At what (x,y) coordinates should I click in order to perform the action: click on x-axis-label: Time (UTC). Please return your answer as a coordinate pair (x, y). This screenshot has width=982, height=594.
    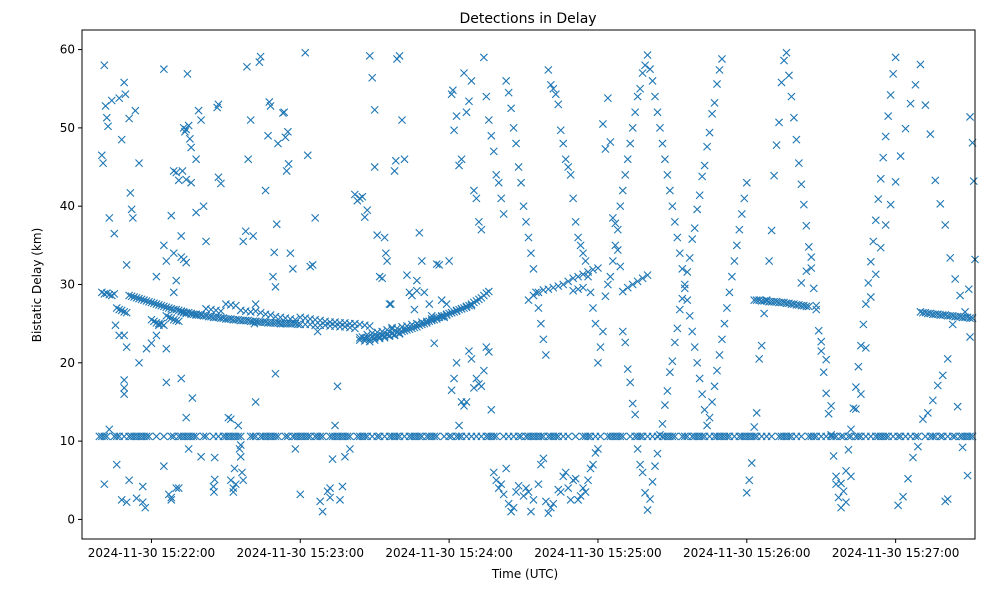
    Looking at the image, I should click on (524, 574).